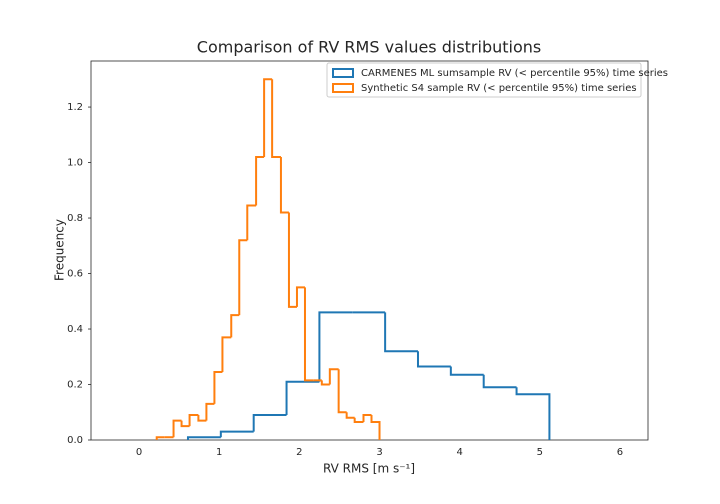 This screenshot has width=720, height=504. Describe the element at coordinates (75, 274) in the screenshot. I see `y-tick-label: 0.6` at that location.